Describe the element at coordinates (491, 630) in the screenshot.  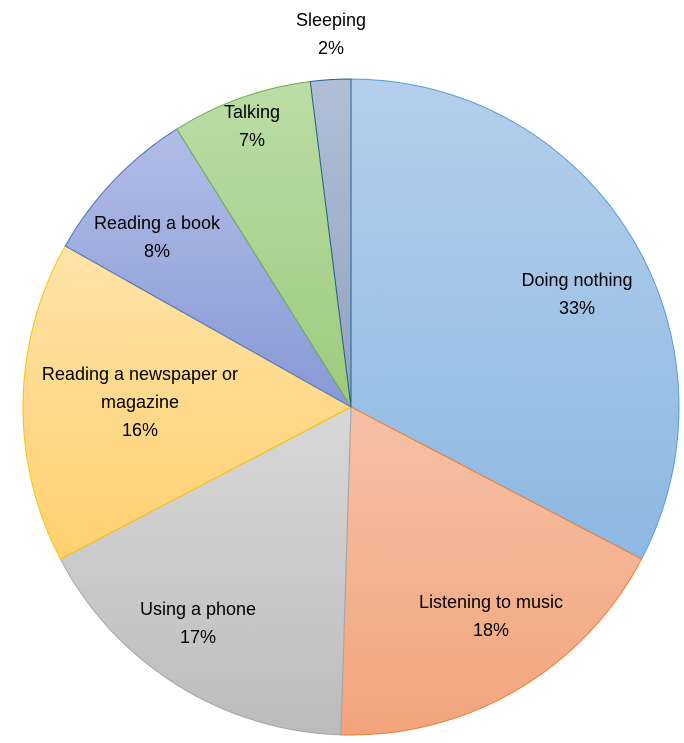
I see `slice-value-label: 18%` at that location.